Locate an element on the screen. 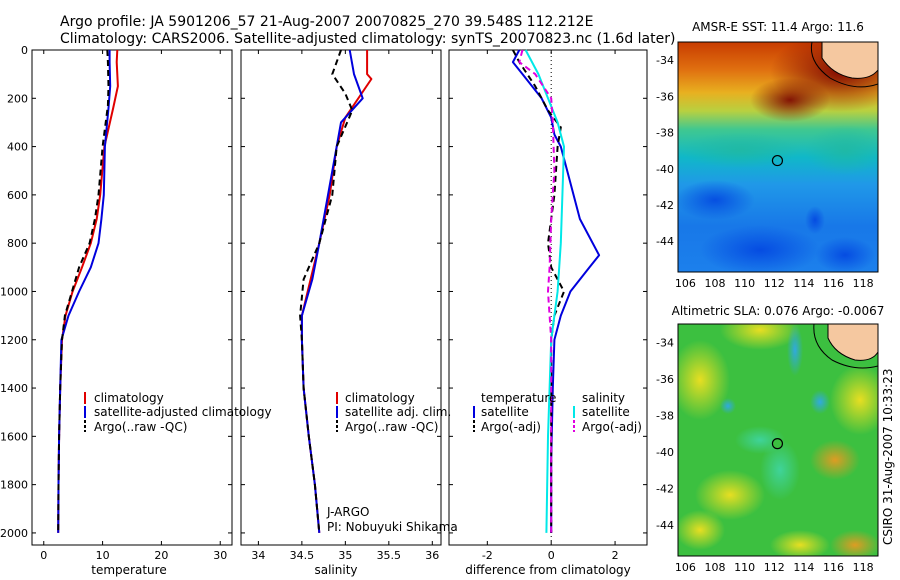 Image resolution: width=900 pixels, height=580 pixels. y-tick-label: 800 is located at coordinates (17, 243).